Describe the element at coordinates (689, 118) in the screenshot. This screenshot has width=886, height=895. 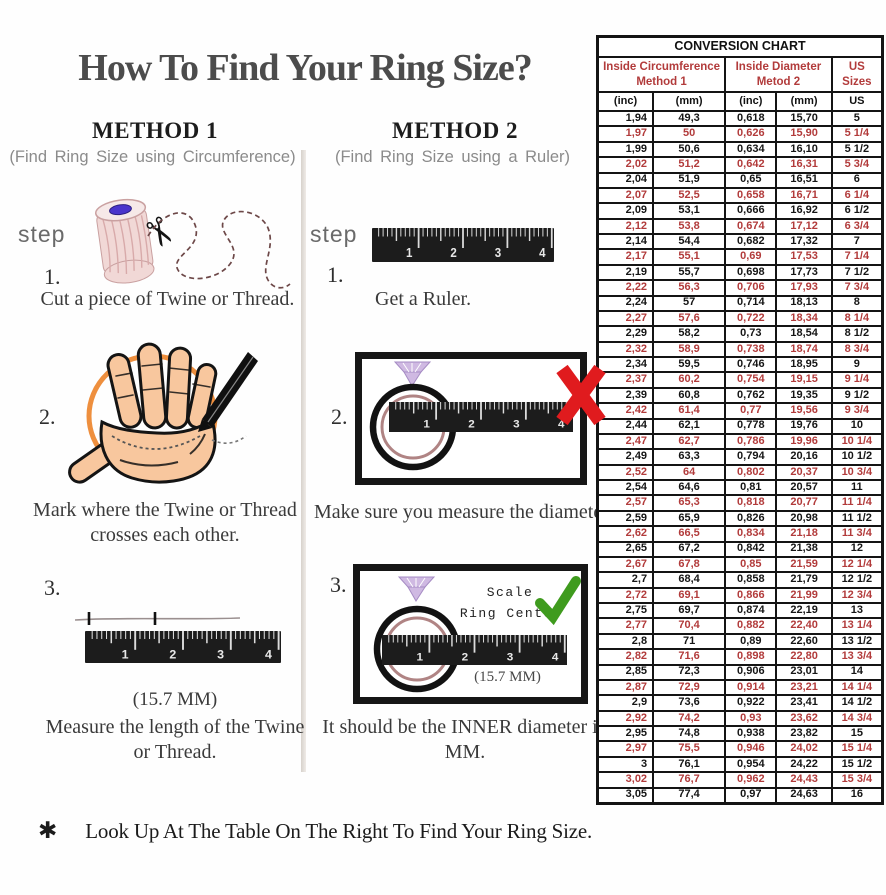
I see `table-cell: 49,3` at that location.